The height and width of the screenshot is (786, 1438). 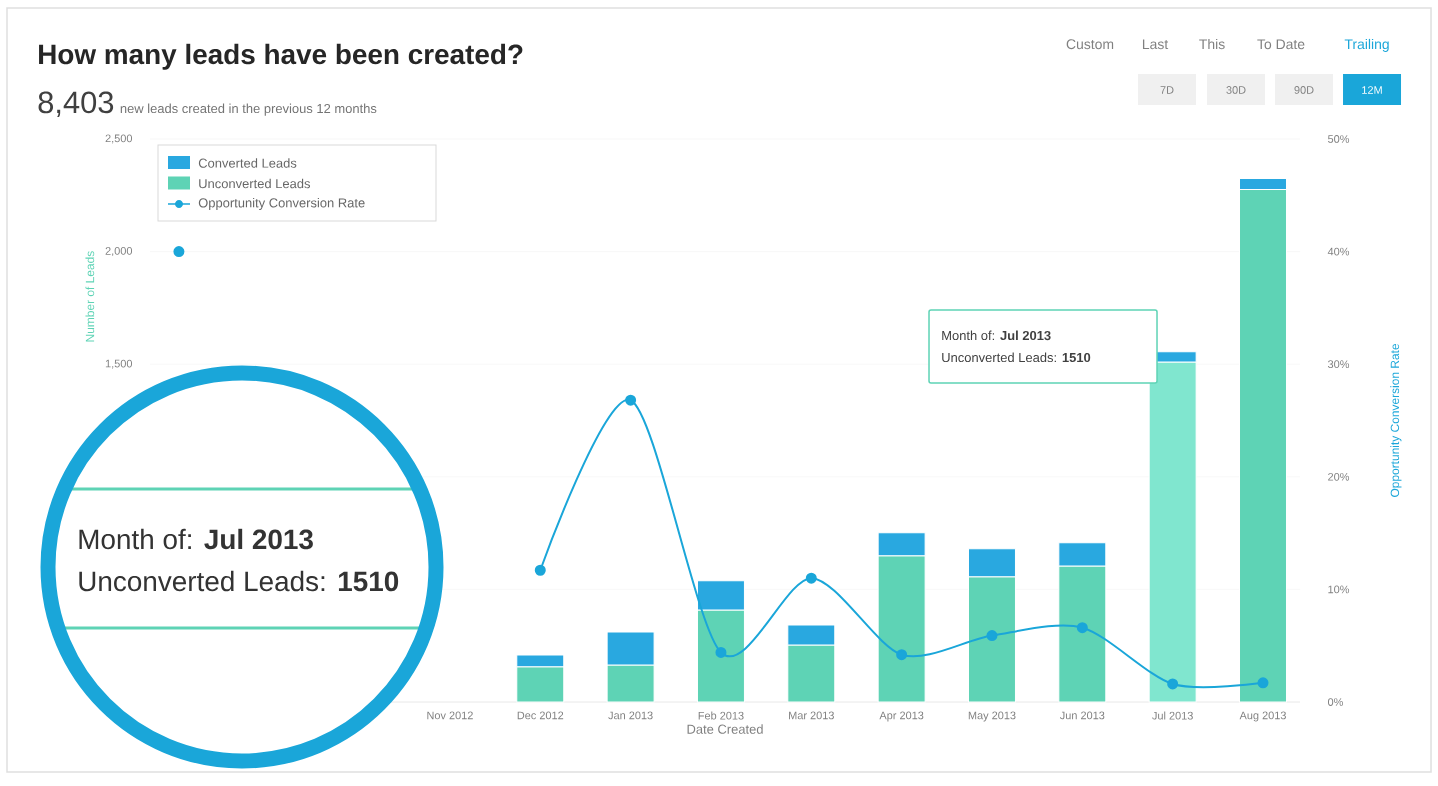 What do you see at coordinates (119, 252) in the screenshot?
I see `y-tick-label: 2,000` at bounding box center [119, 252].